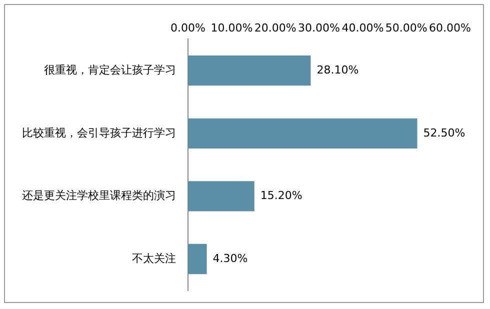 This screenshot has height=309, width=490. Describe the element at coordinates (188, 27) in the screenshot. I see `x-tick-label: 0.00%` at that location.